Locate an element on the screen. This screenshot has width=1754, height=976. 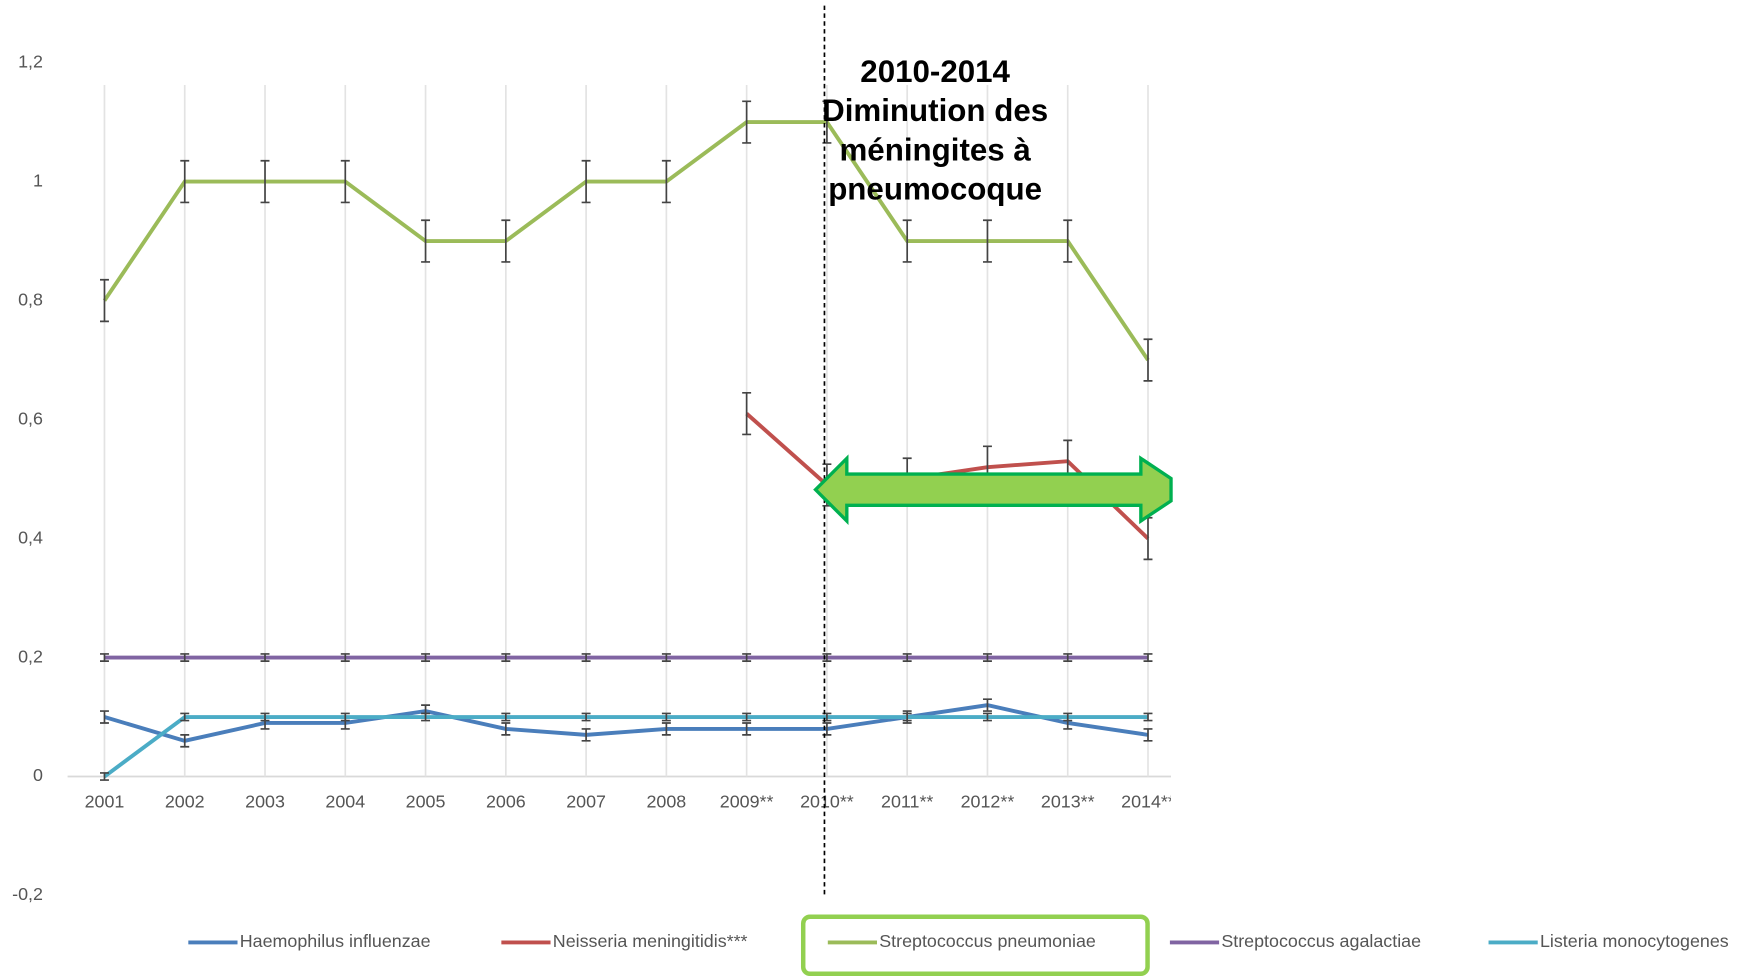
y-tick-label: 1 is located at coordinates (38, 180).